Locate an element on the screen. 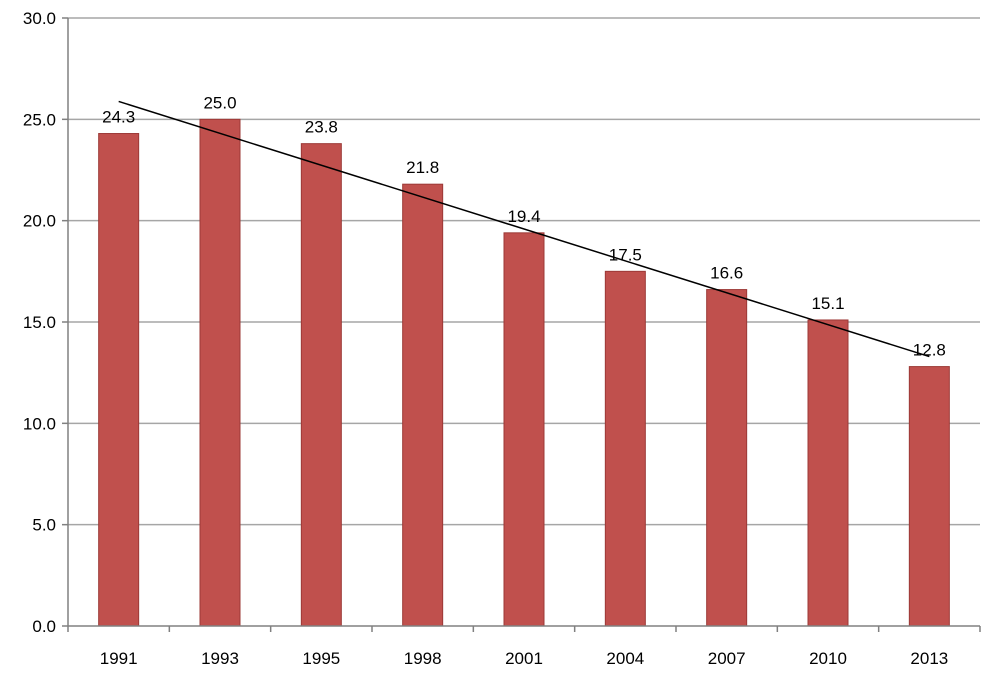  y-tick-label: 15.0 is located at coordinates (39, 322).